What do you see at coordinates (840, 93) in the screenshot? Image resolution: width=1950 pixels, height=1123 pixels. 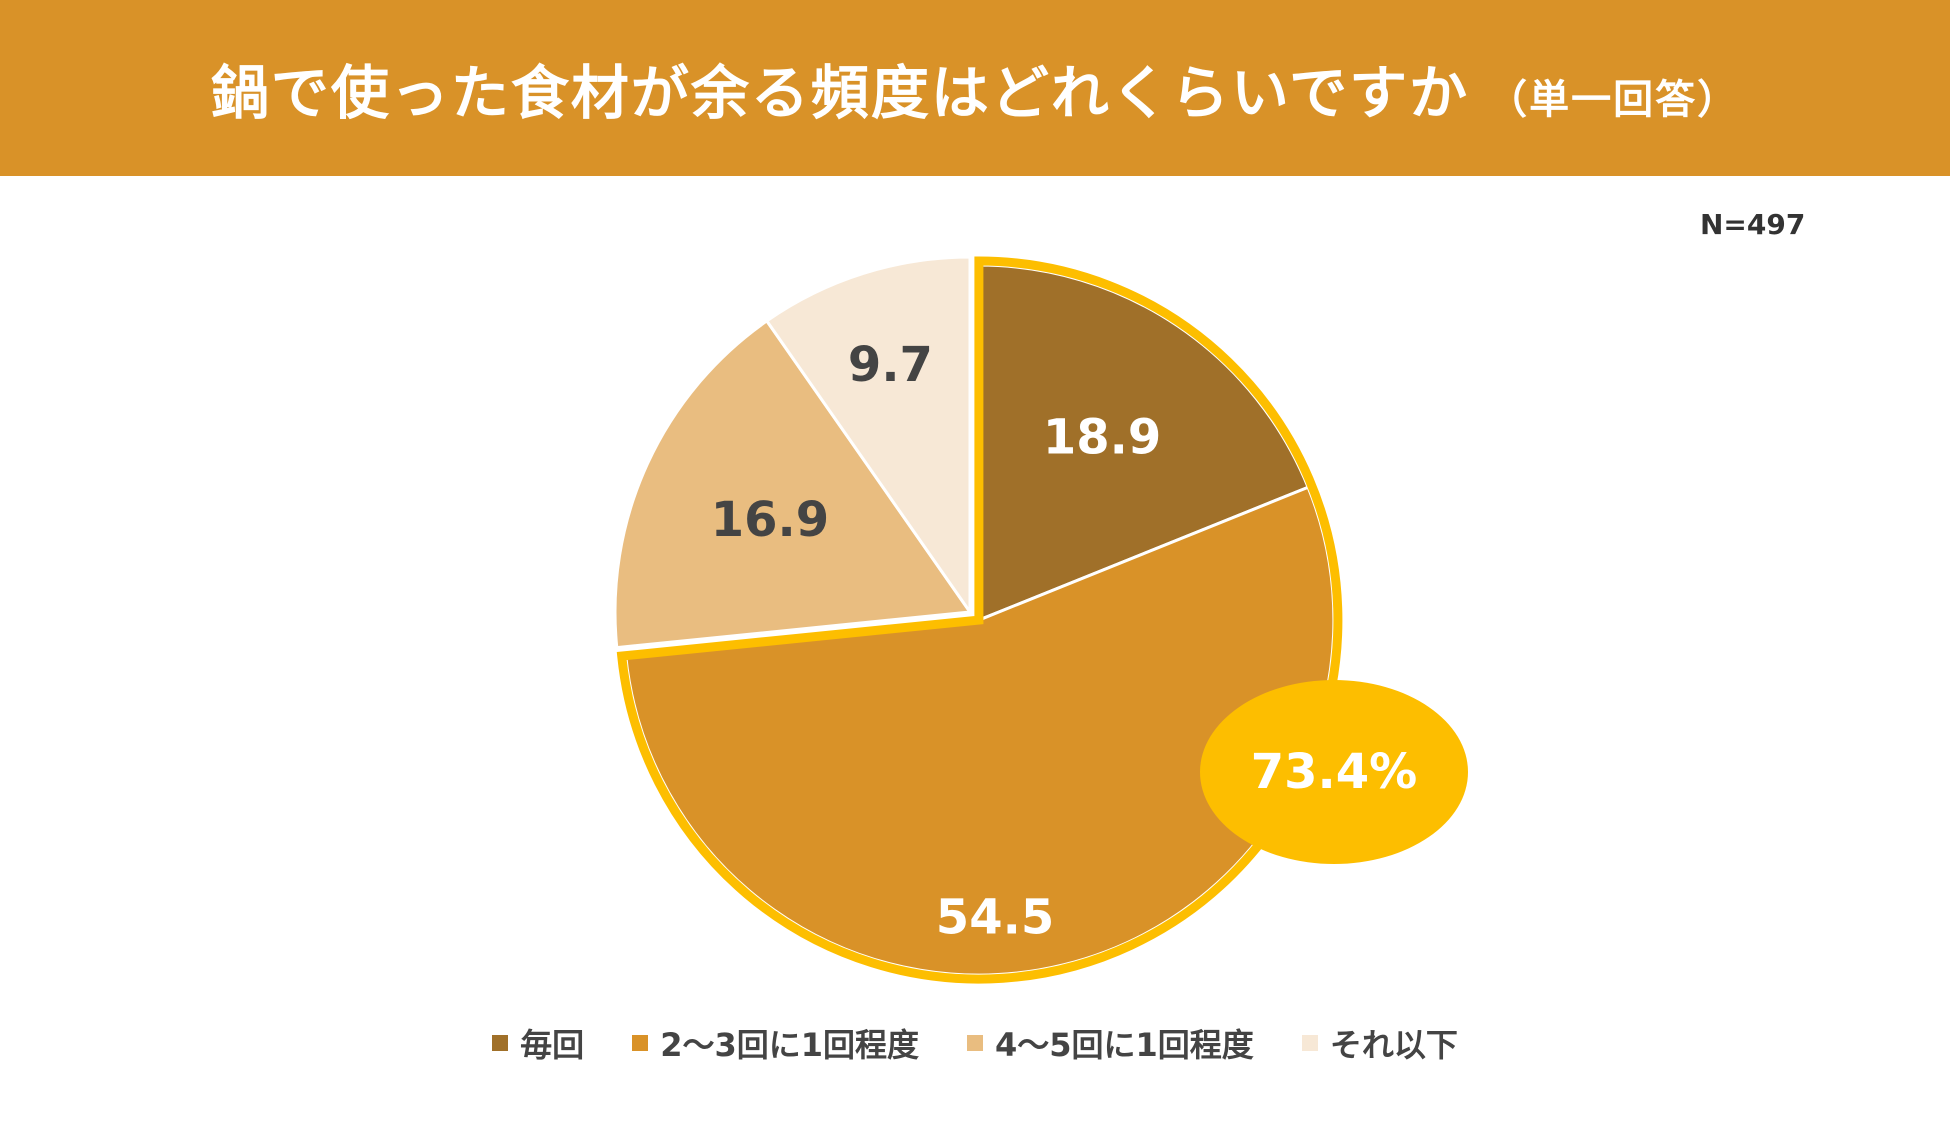 I see `chart-title-main: 鍋で使った食材が余る頻度はどれくらいですか` at bounding box center [840, 93].